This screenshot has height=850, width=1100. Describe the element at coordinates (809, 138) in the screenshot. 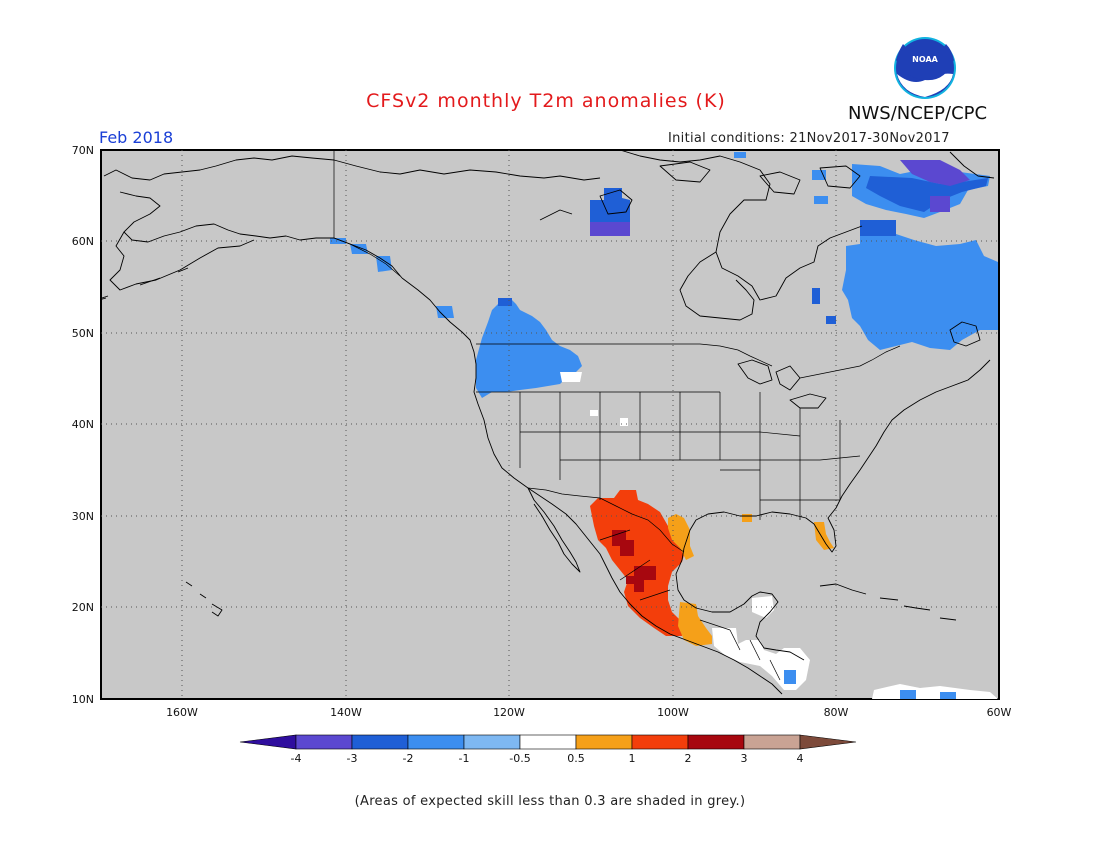

I see `initial-conditions: Initial conditions: 21Nov2017-30Nov2017` at that location.